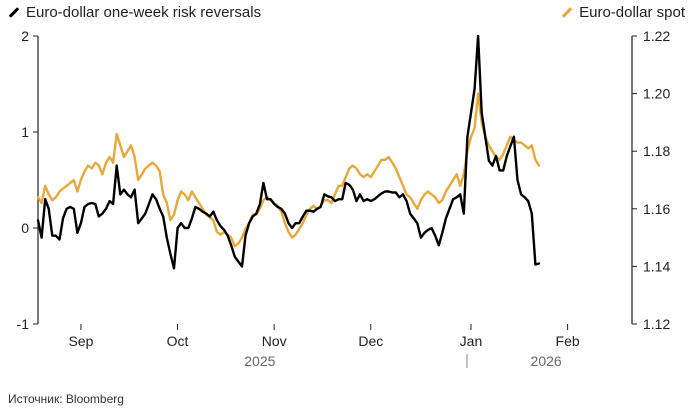 The height and width of the screenshot is (409, 695). I want to click on y-right-tick-label: 1.20, so click(656, 94).